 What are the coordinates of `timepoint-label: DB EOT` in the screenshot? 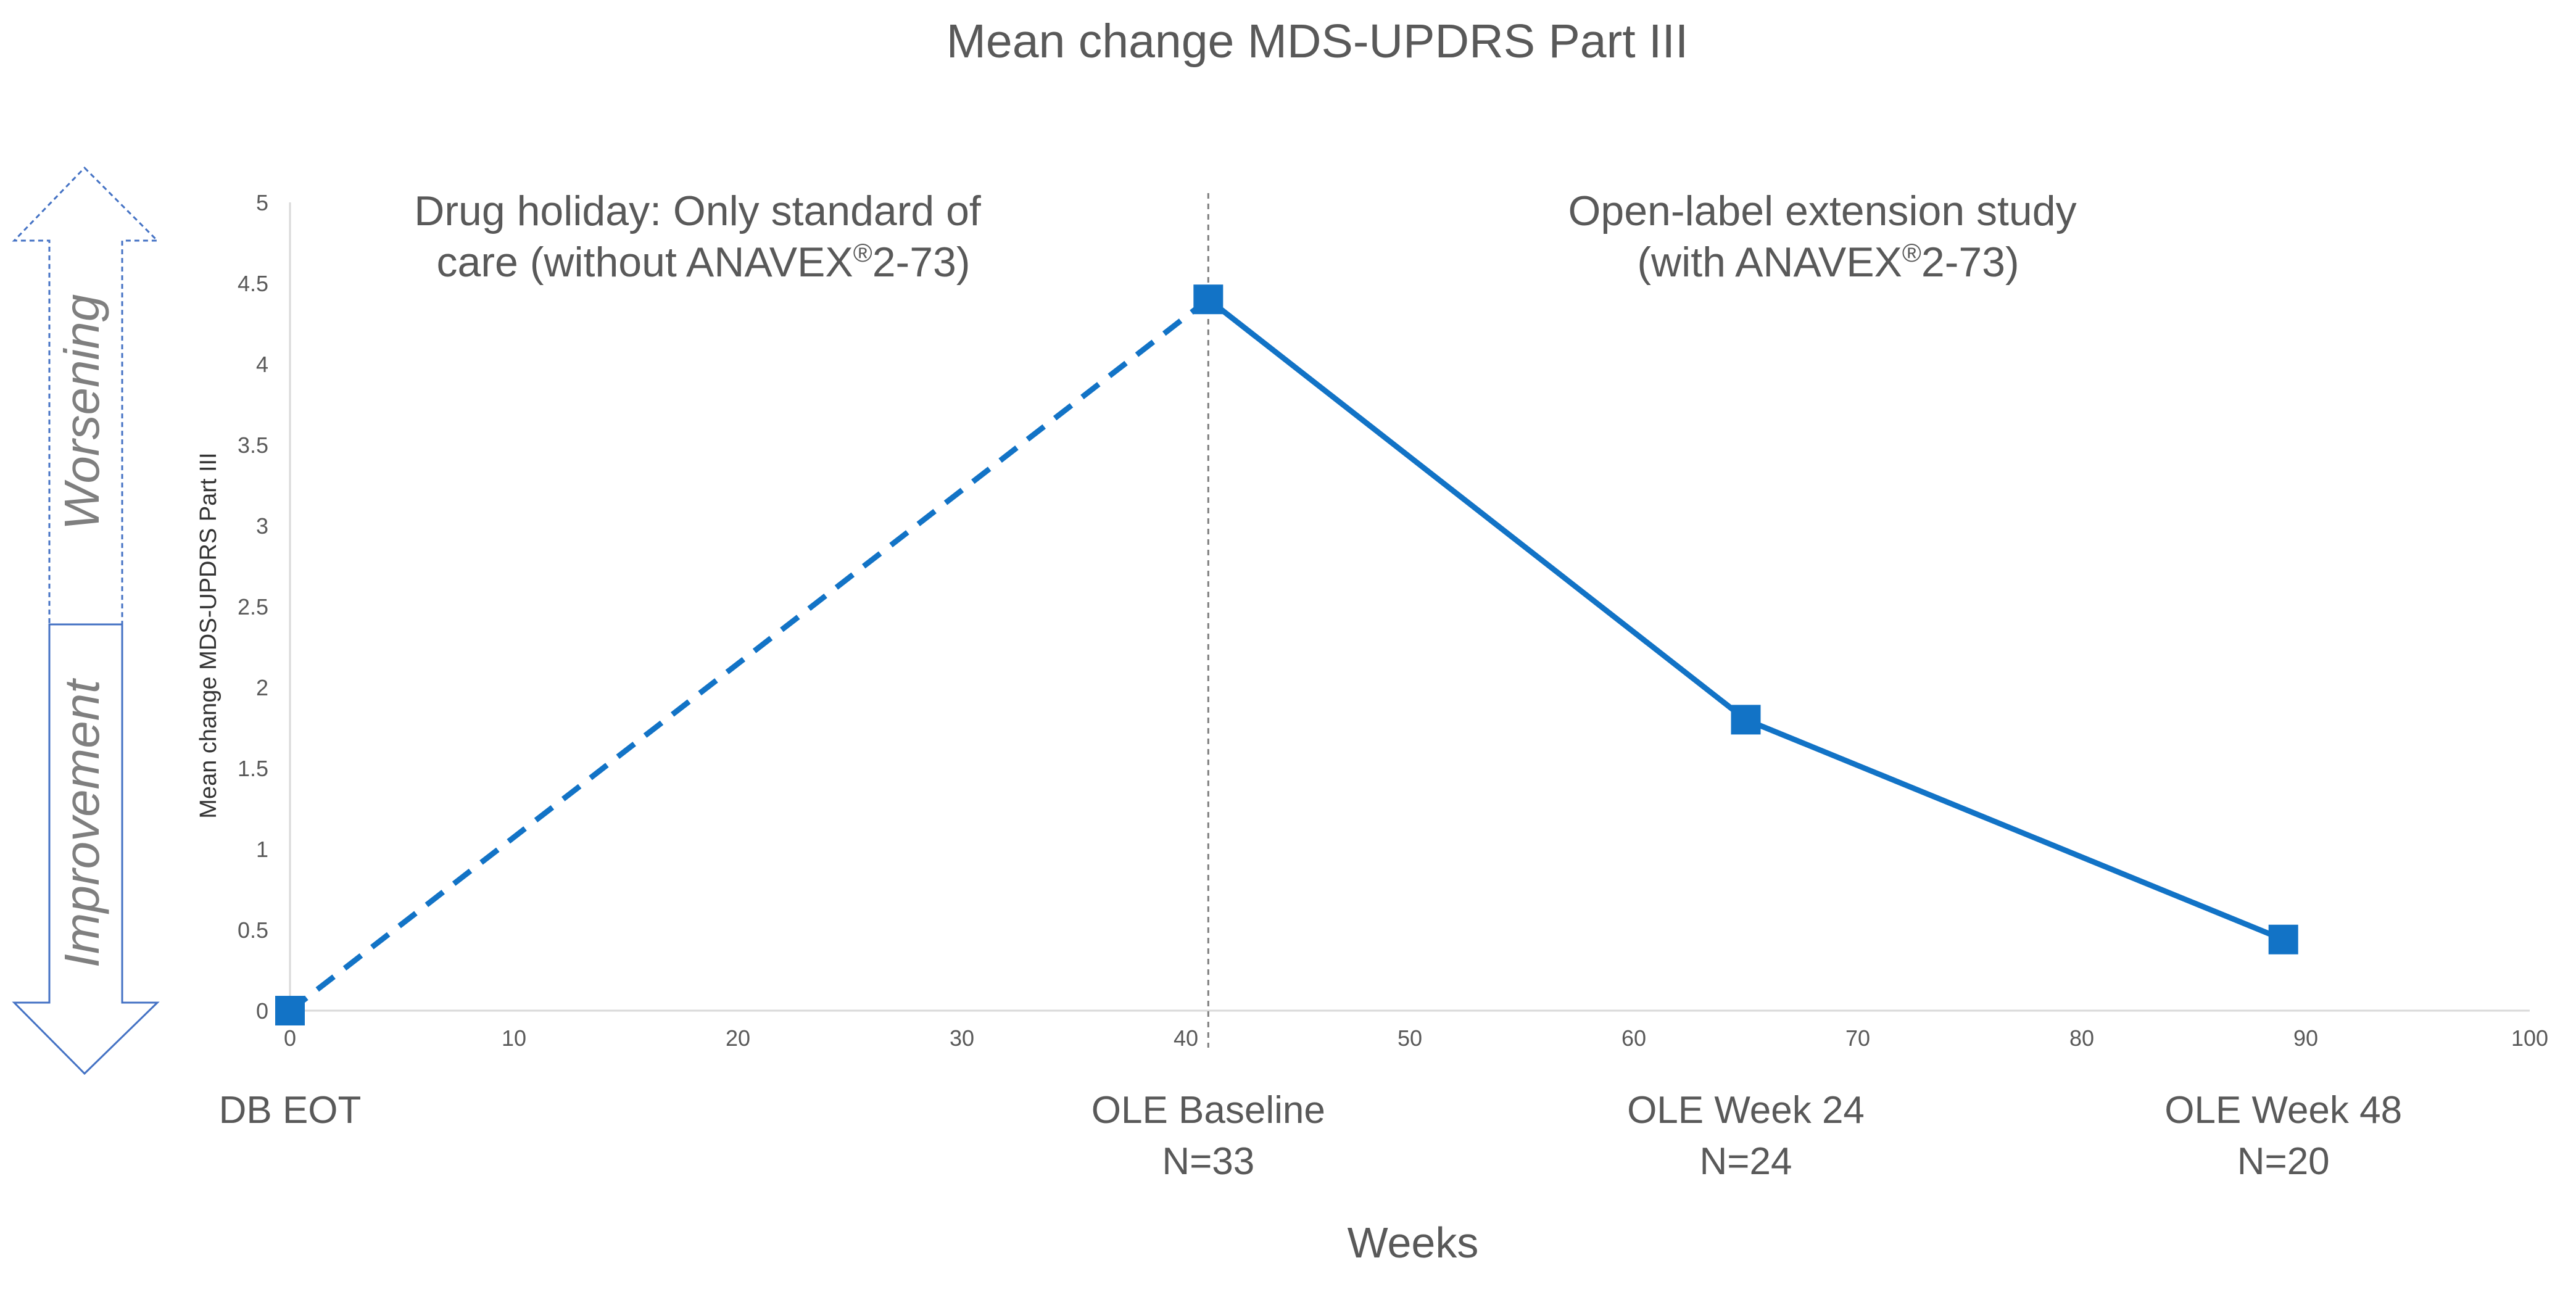 It's located at (290, 1110).